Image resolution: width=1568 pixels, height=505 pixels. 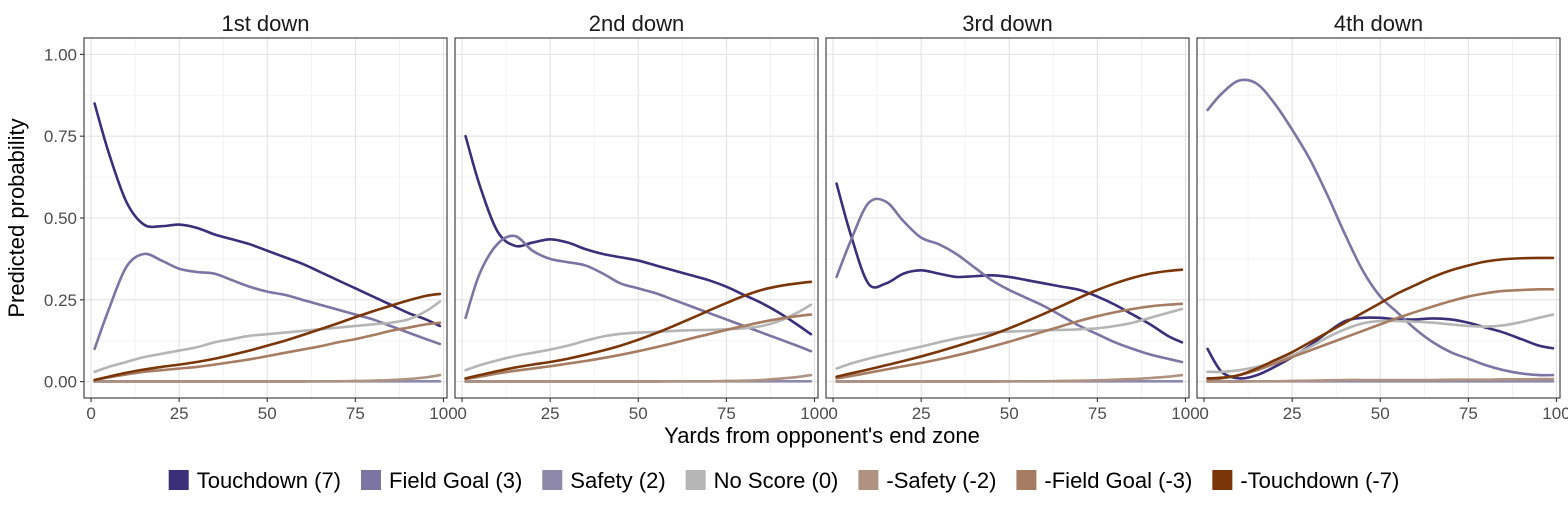 I want to click on y-tick-label: 0.75, so click(x=60, y=136).